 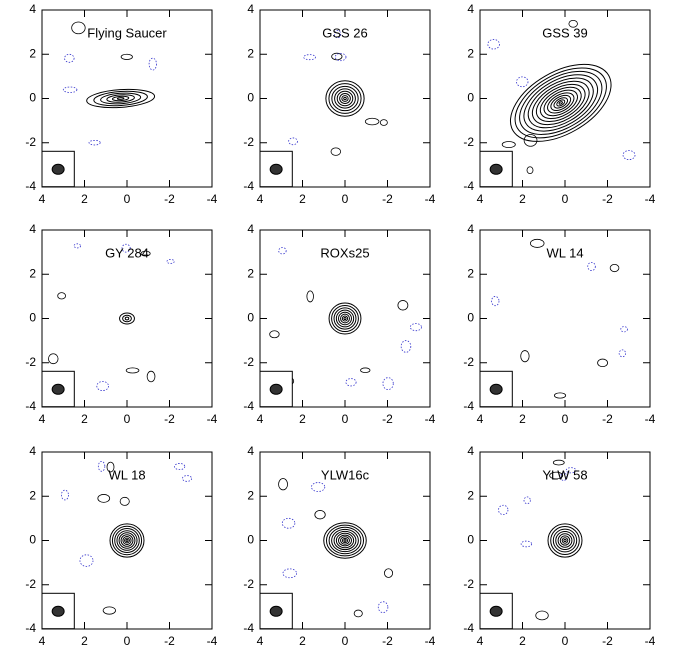 What do you see at coordinates (84, 641) in the screenshot?
I see `x-tick-label: 2` at bounding box center [84, 641].